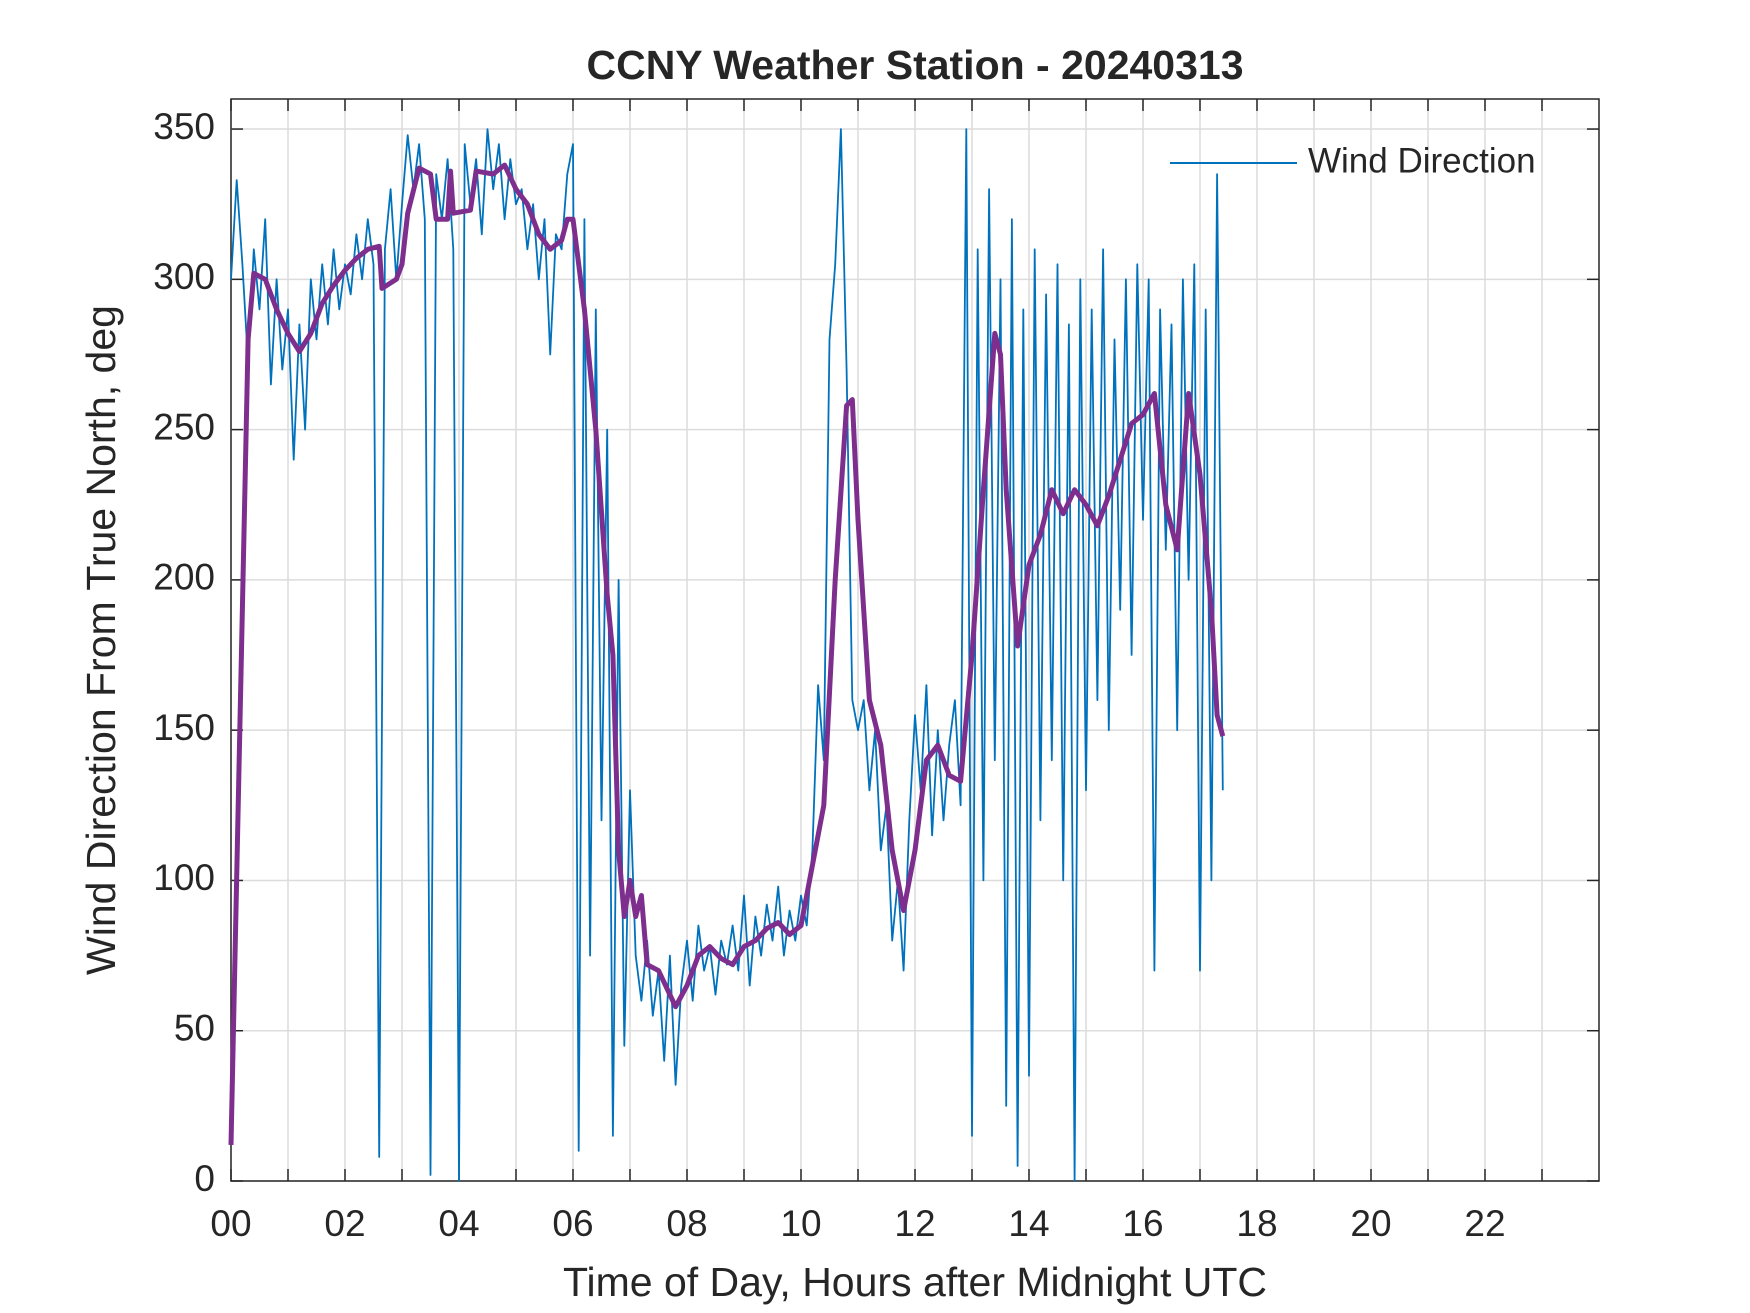 The width and height of the screenshot is (1750, 1313). Describe the element at coordinates (458, 1223) in the screenshot. I see `x-tick-label: 04` at that location.